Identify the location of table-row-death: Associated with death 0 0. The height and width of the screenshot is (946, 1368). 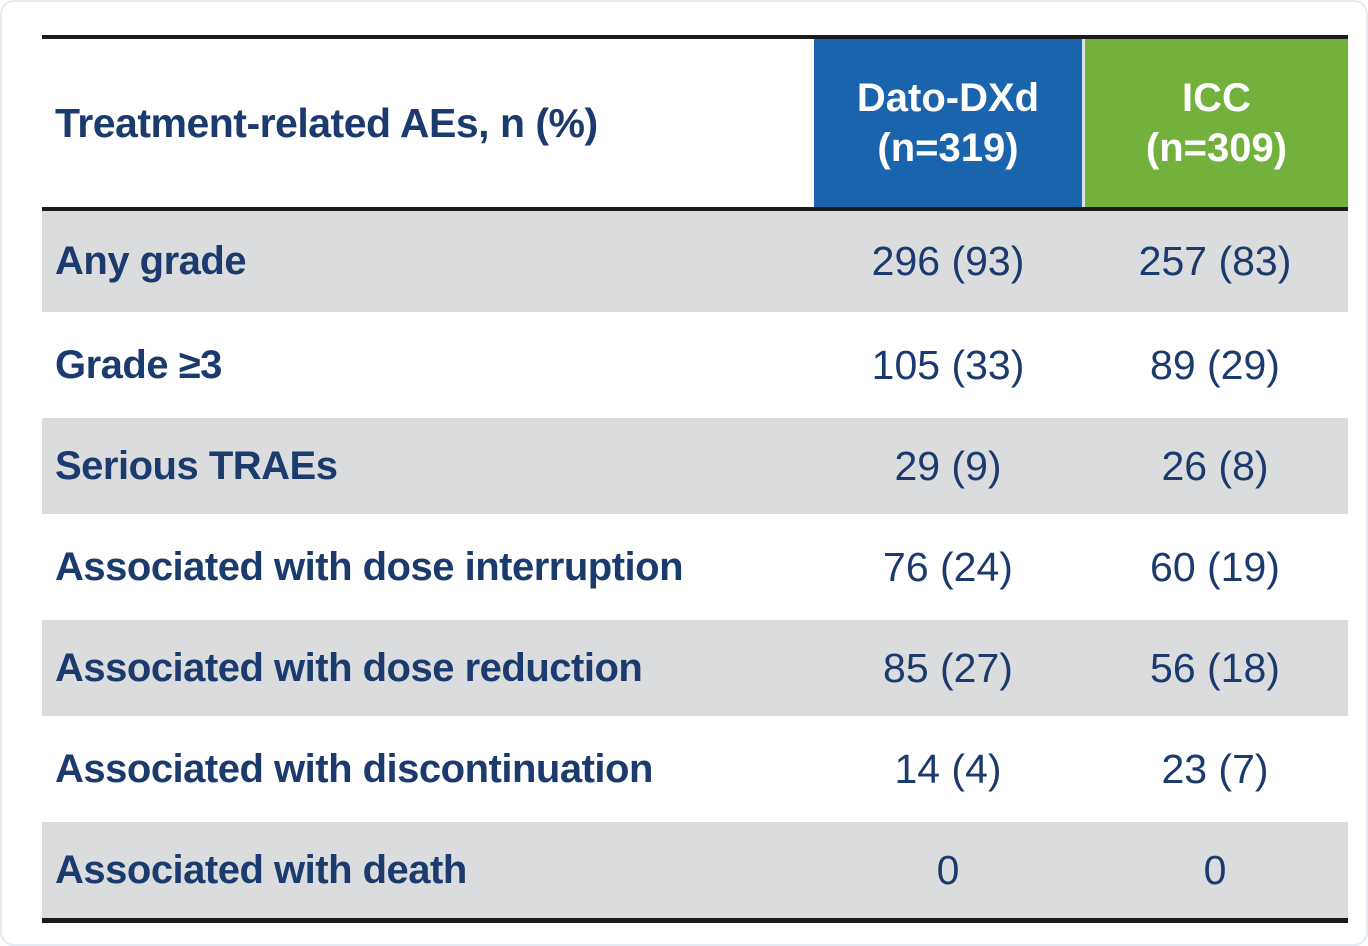
(695, 867).